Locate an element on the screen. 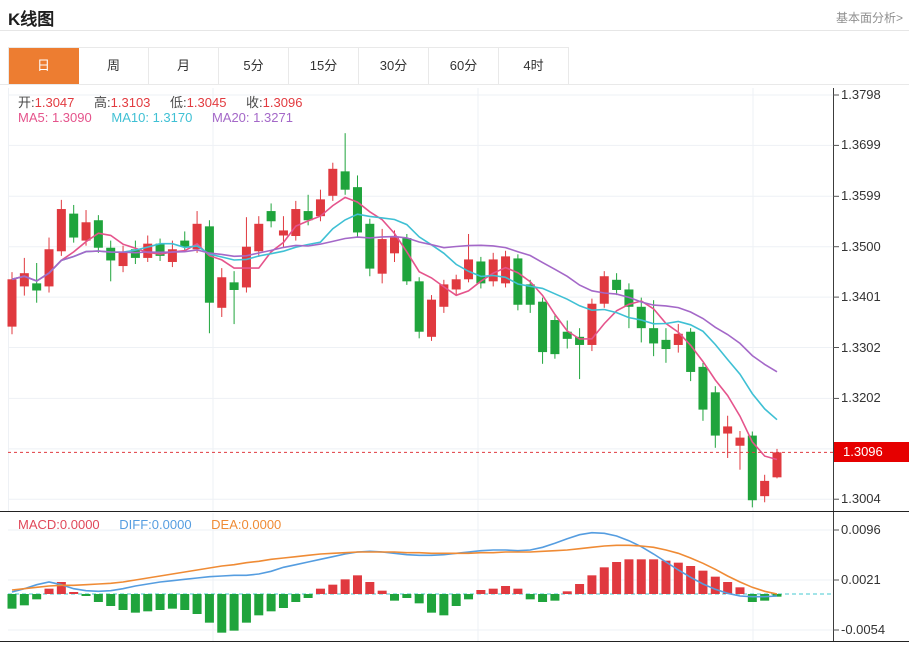  tab-interval-1: 周 is located at coordinates (114, 66).